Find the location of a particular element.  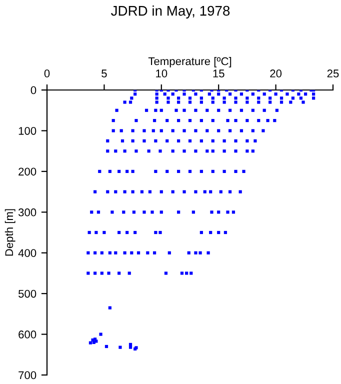

y-tick-label: 300 is located at coordinates (27, 212).